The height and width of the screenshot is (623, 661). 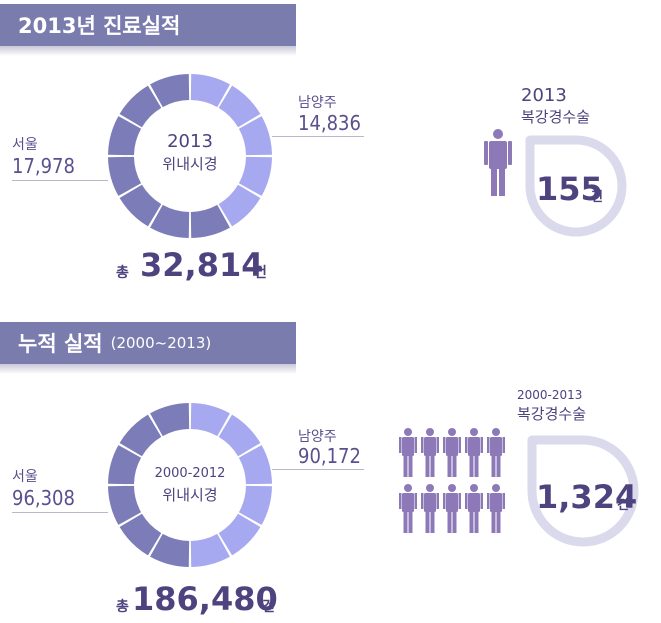 I want to click on total1-unit: 건, so click(x=260, y=273).